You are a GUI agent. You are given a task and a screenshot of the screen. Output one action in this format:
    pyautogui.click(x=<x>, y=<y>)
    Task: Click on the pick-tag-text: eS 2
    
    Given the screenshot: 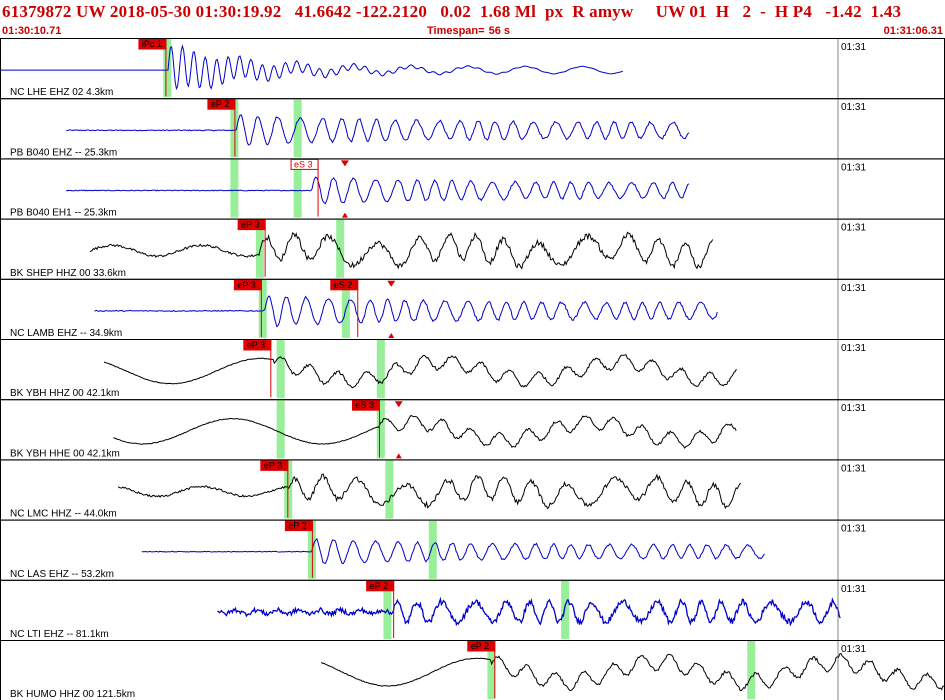 What is the action you would take?
    pyautogui.click(x=343, y=285)
    